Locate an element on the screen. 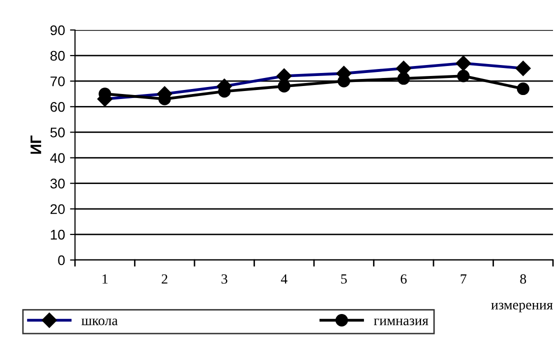 This screenshot has height=344, width=560. x-tick-label: 1 is located at coordinates (105, 279).